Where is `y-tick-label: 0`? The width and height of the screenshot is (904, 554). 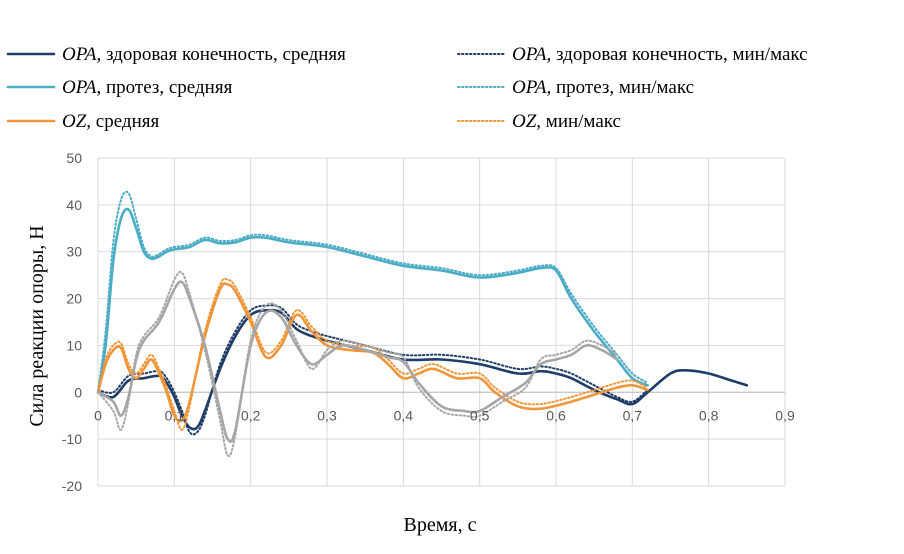 y-tick-label: 0 is located at coordinates (78, 392).